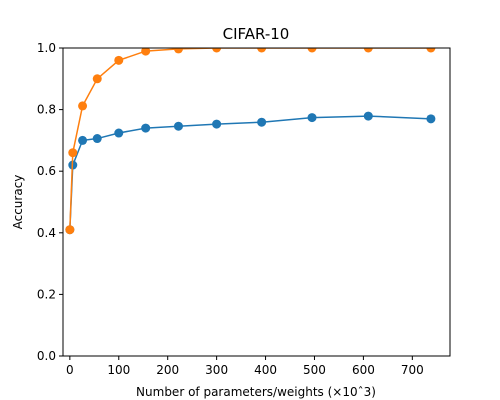  What do you see at coordinates (46, 171) in the screenshot?
I see `y-tick-label: 0.6` at bounding box center [46, 171].